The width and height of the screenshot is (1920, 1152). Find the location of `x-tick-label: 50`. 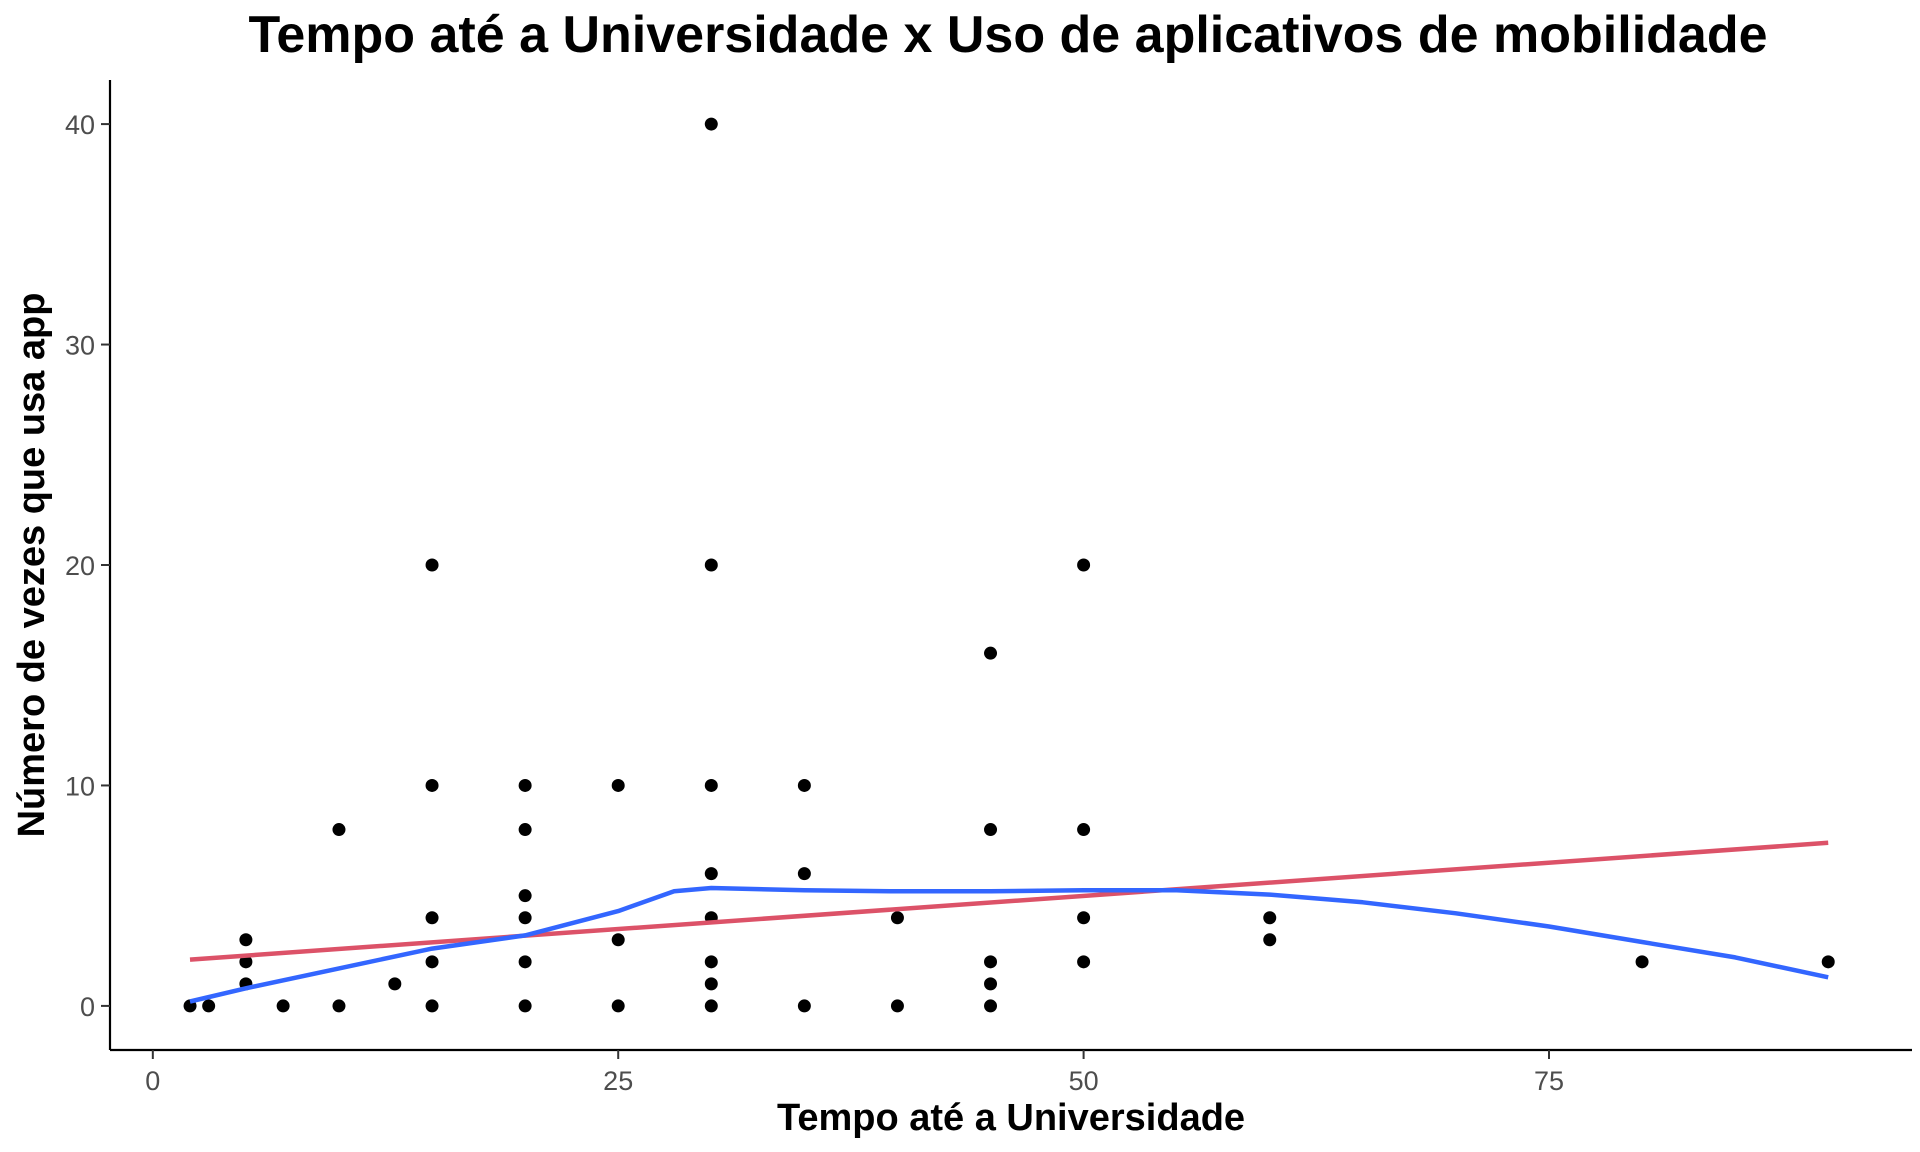

x-tick-label: 50 is located at coordinates (1084, 1081).